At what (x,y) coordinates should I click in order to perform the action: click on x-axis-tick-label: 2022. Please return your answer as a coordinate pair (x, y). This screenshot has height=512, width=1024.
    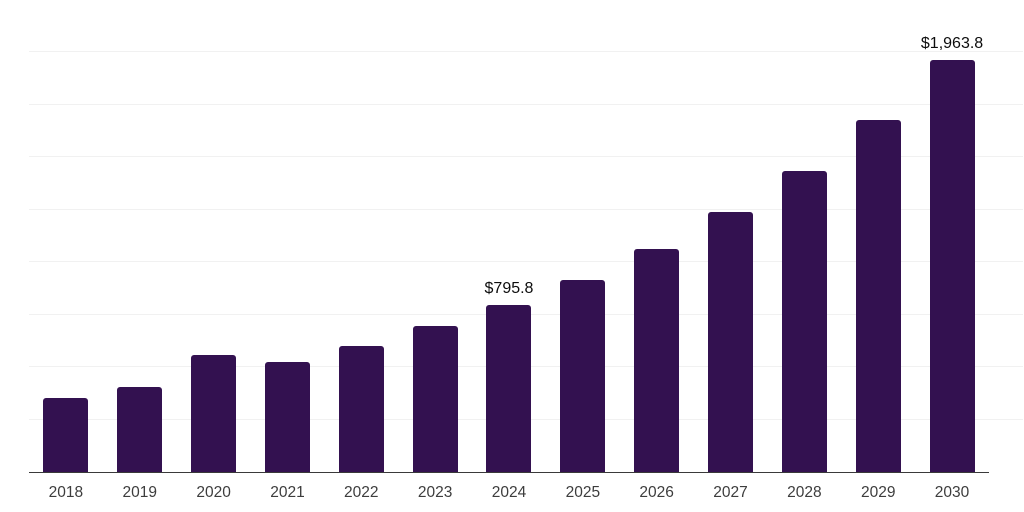
    Looking at the image, I should click on (361, 492).